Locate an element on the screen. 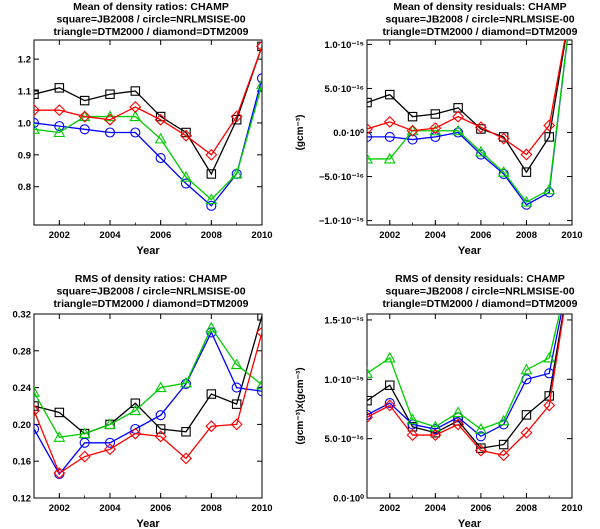 Image resolution: width=600 pixels, height=529 pixels. chart-title-line: triangle=DTM2000 / diamond=DTM2009 is located at coordinates (480, 32).